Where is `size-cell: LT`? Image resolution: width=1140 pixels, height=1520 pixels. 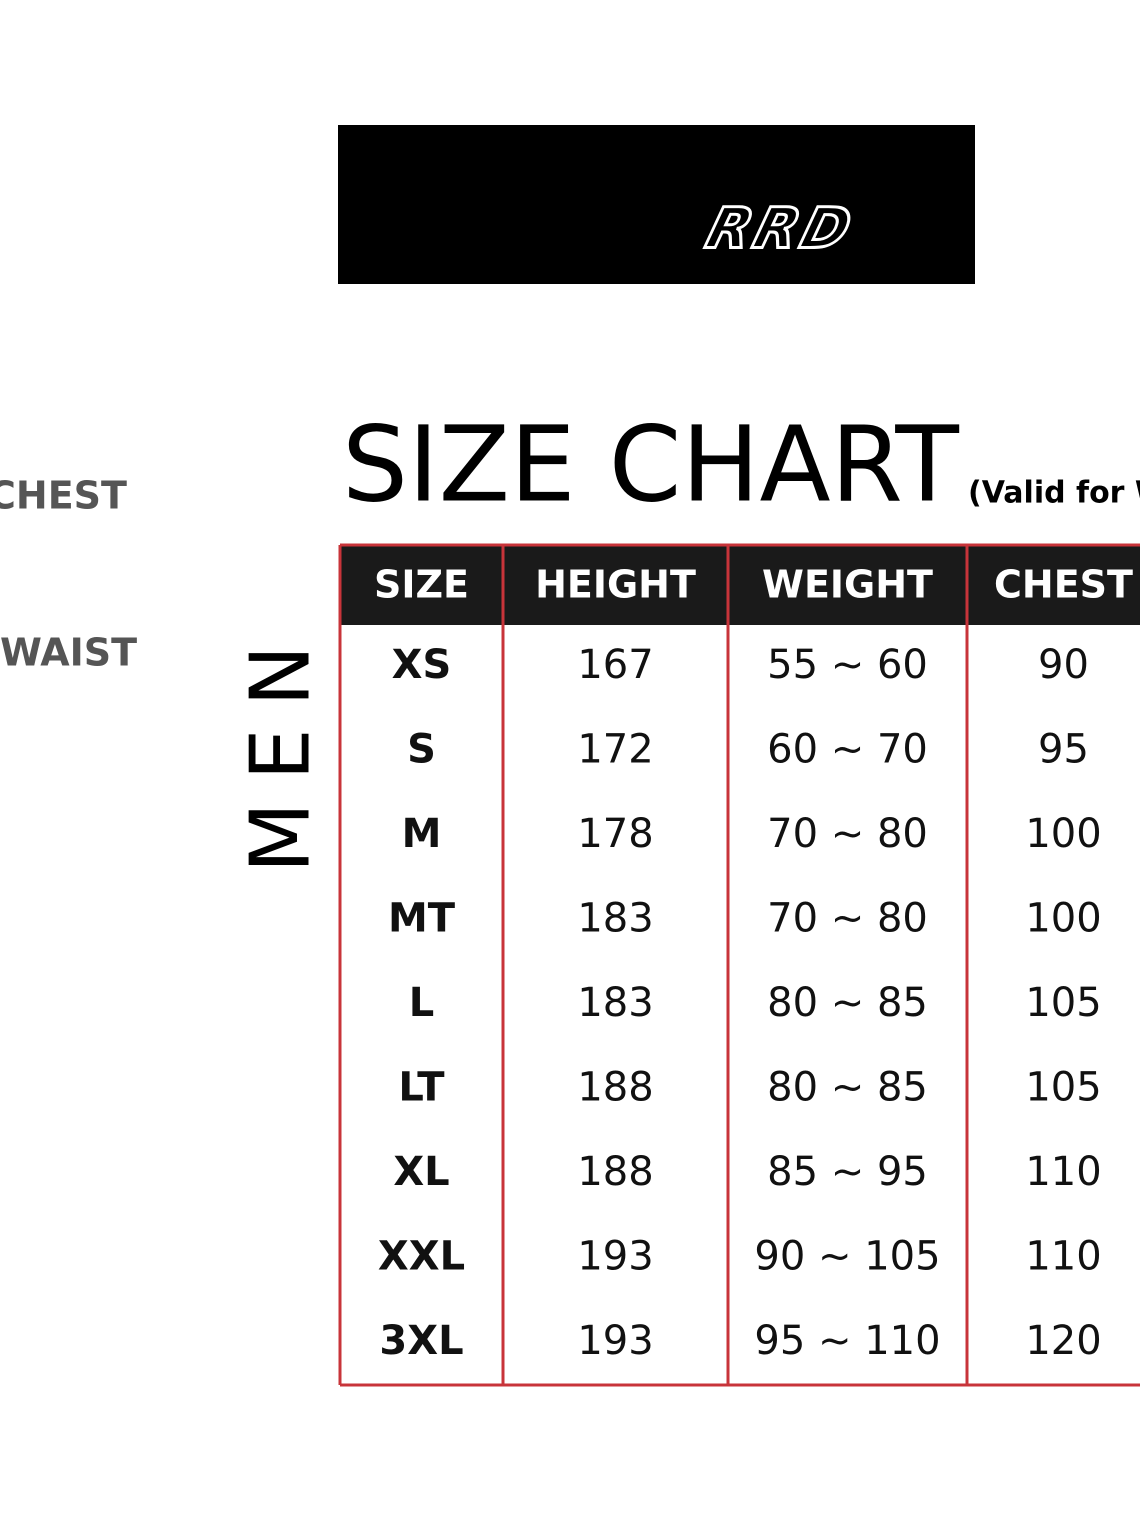
size-cell: LT is located at coordinates (421, 1087).